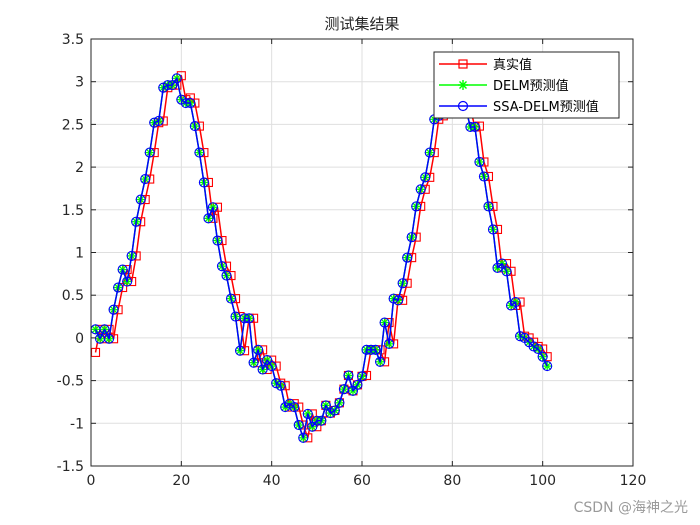  I want to click on watermark: CSDN @海神之光, so click(631, 508).